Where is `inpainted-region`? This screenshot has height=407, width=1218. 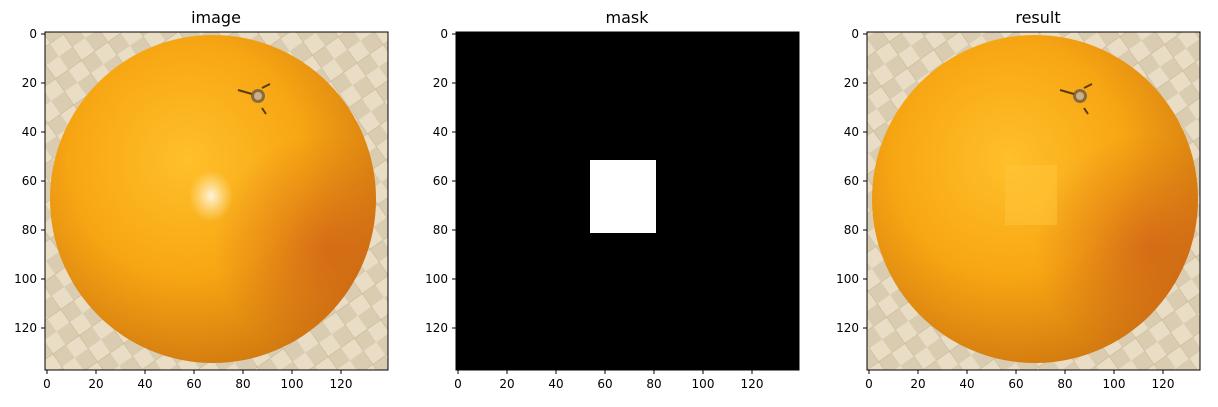 inpainted-region is located at coordinates (1031, 195).